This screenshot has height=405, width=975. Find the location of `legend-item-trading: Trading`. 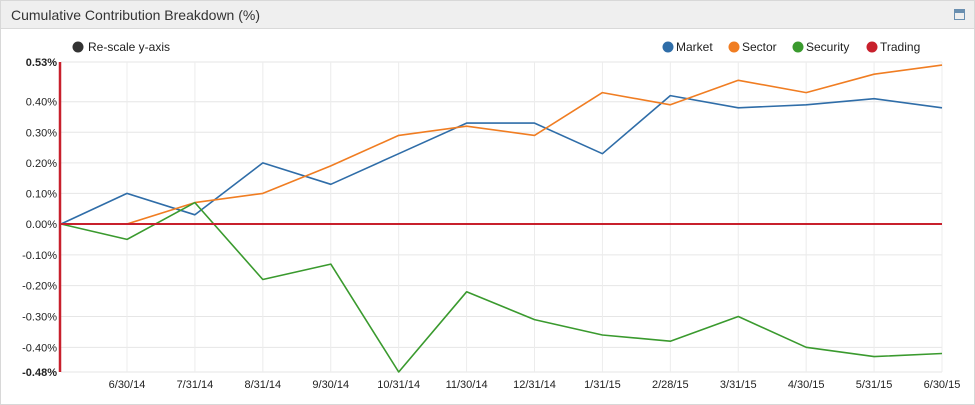

legend-item-trading: Trading is located at coordinates (893, 47).